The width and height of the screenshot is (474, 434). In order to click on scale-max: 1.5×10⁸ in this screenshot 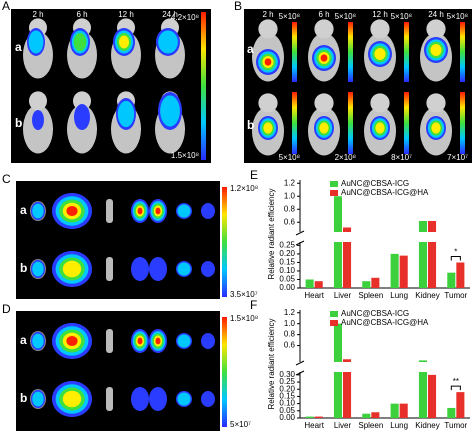, I will do `click(244, 318)`.